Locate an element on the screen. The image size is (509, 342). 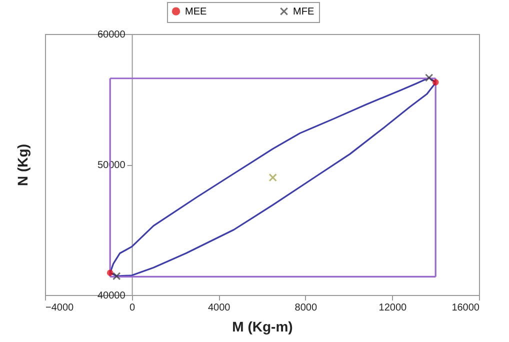
x-tick-label: 0 is located at coordinates (133, 308).